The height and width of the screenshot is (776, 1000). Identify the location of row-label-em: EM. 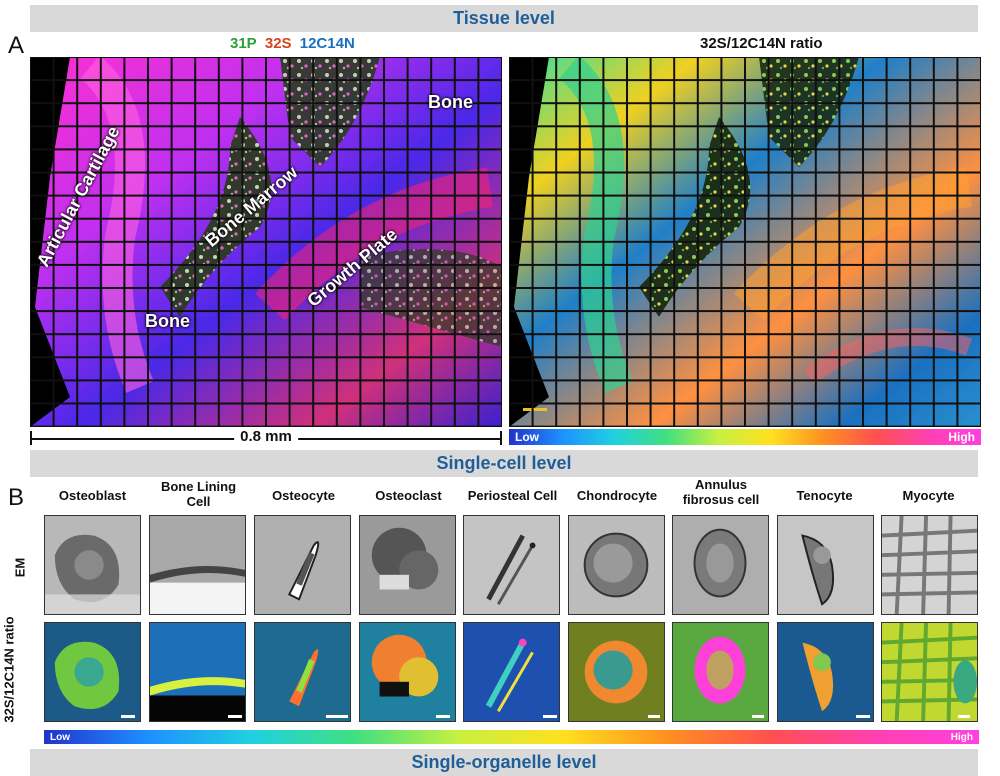
(20, 567).